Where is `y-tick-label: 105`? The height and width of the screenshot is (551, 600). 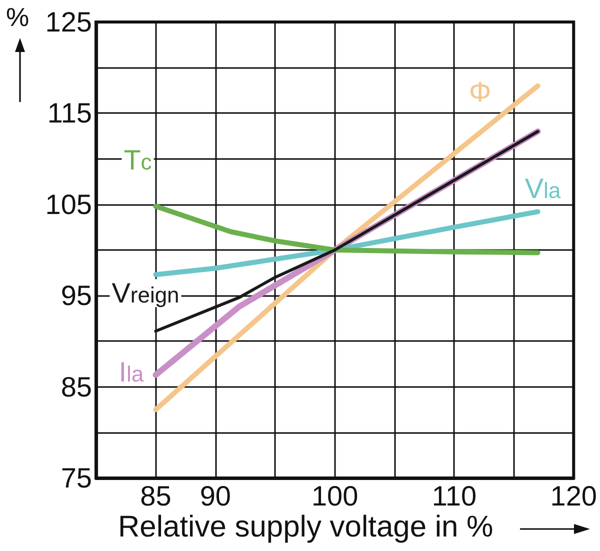 y-tick-label: 105 is located at coordinates (68, 204).